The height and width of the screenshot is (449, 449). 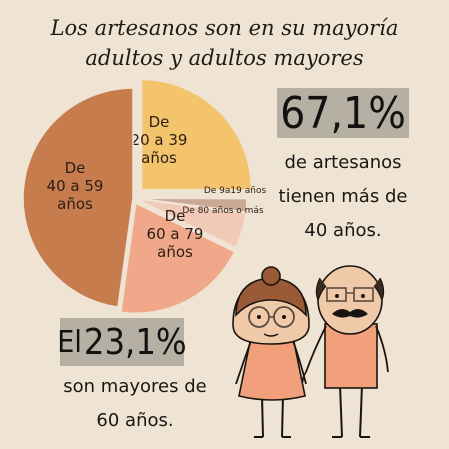 I want to click on chart-title-line-2: adultos y adultos mayores, so click(x=224, y=58).